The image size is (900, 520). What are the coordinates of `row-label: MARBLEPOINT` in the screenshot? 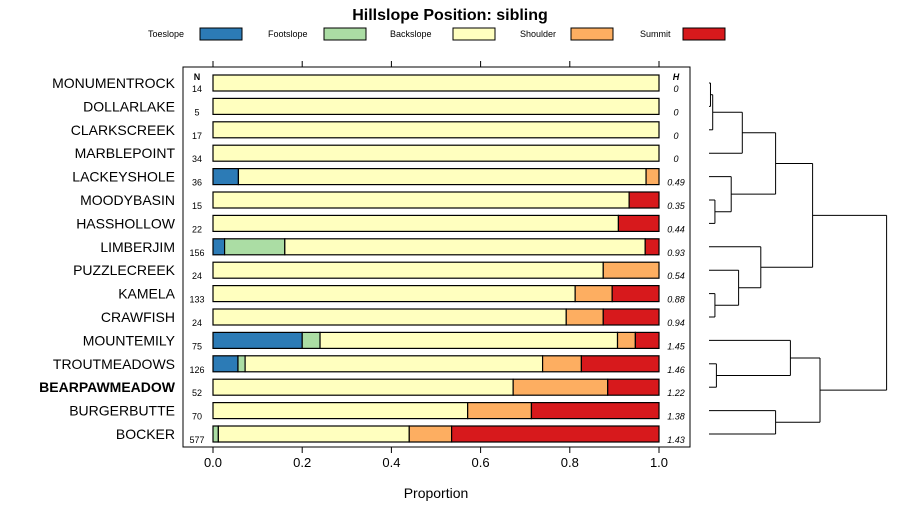 It's located at (125, 153).